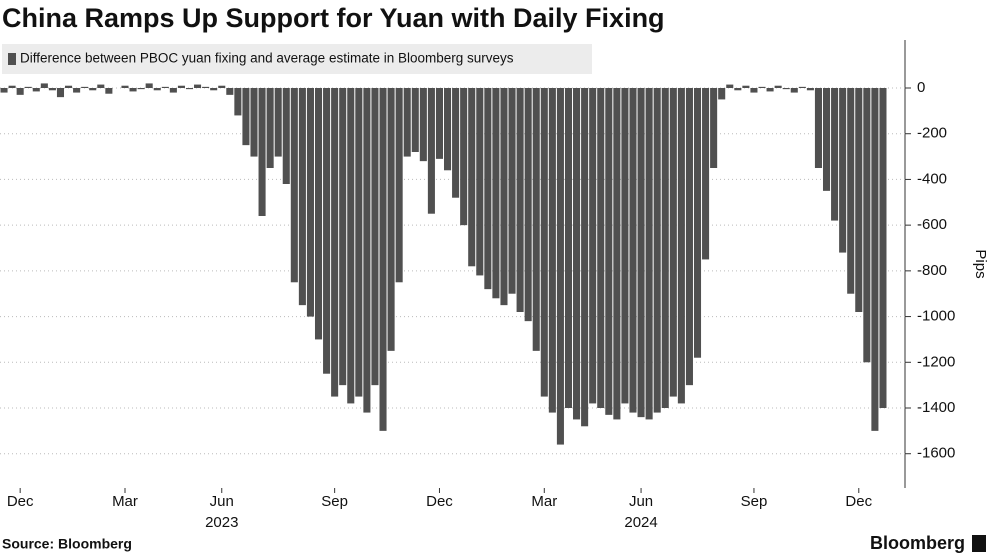  Describe the element at coordinates (221, 522) in the screenshot. I see `x-year-label: 2023` at that location.